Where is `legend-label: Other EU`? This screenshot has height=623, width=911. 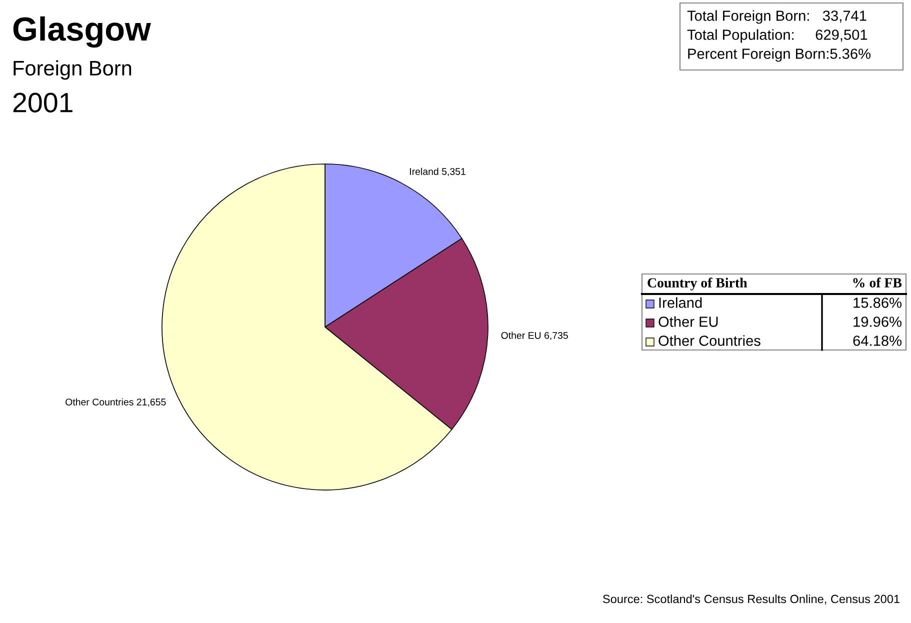 legend-label: Other EU is located at coordinates (688, 321).